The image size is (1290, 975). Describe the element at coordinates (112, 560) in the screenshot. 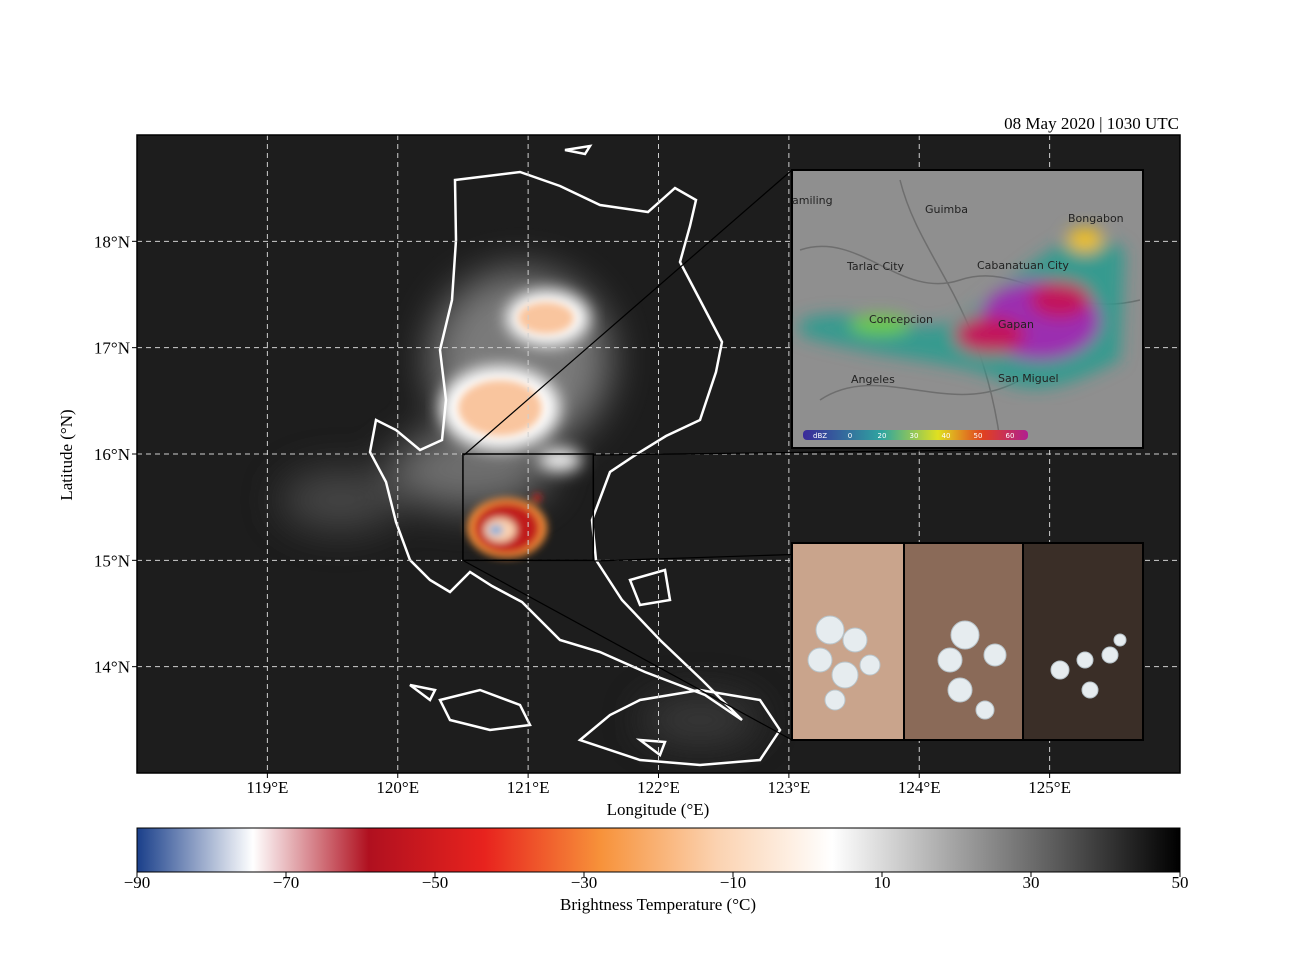

I see `y-tick-label: 15°N` at that location.